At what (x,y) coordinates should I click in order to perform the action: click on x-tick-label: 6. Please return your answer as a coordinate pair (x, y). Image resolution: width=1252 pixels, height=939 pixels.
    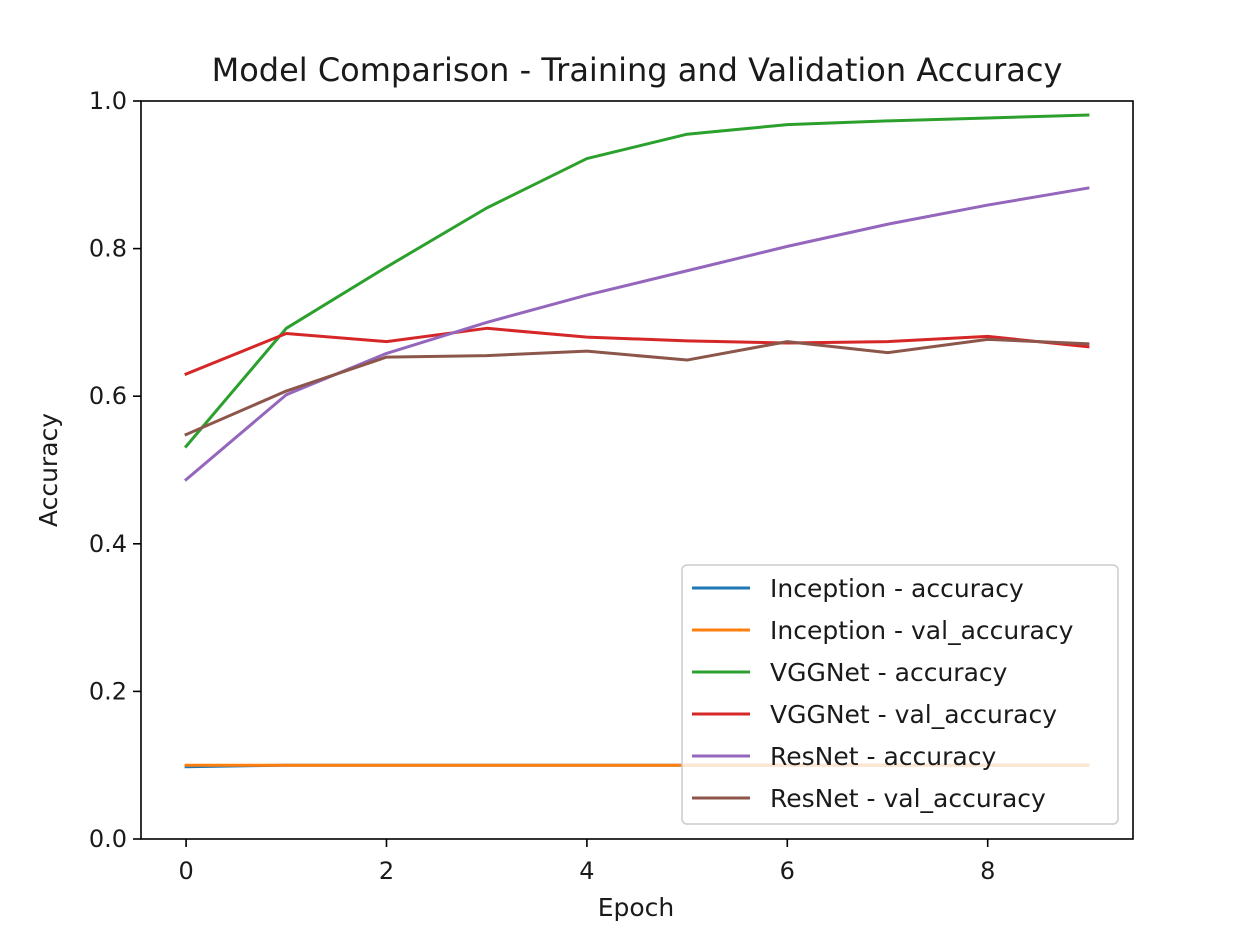
    Looking at the image, I should click on (787, 871).